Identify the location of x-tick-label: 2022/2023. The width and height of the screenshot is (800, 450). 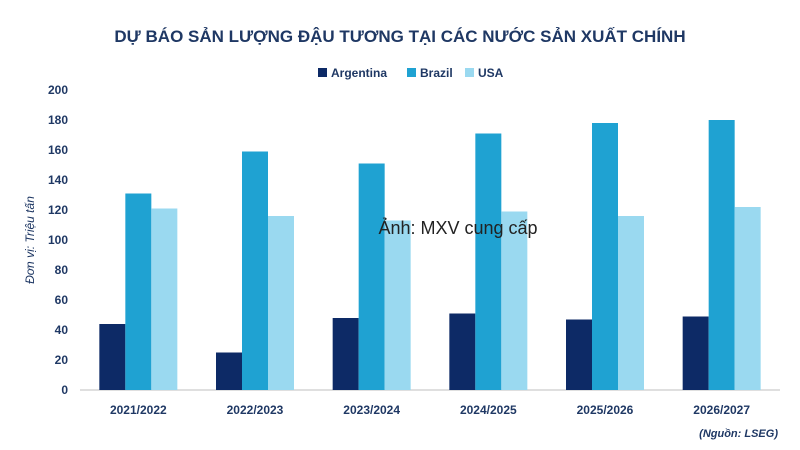
(255, 410).